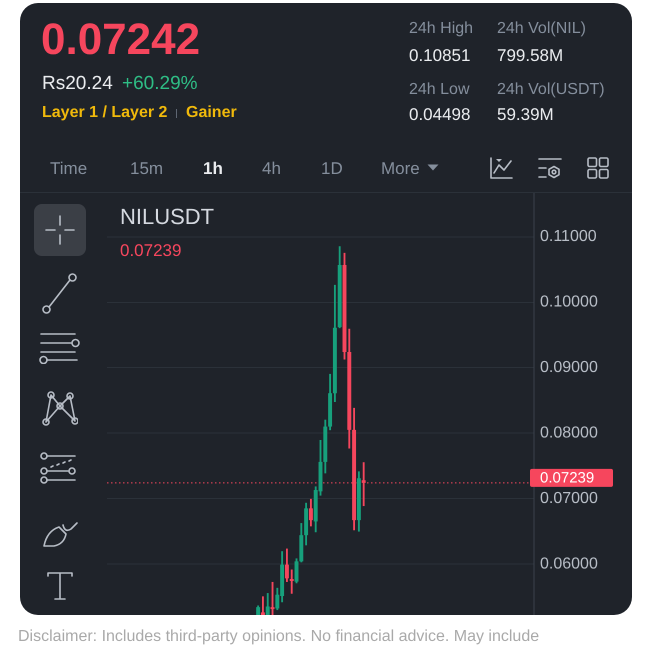  What do you see at coordinates (439, 89) in the screenshot?
I see `text: 24h Low` at bounding box center [439, 89].